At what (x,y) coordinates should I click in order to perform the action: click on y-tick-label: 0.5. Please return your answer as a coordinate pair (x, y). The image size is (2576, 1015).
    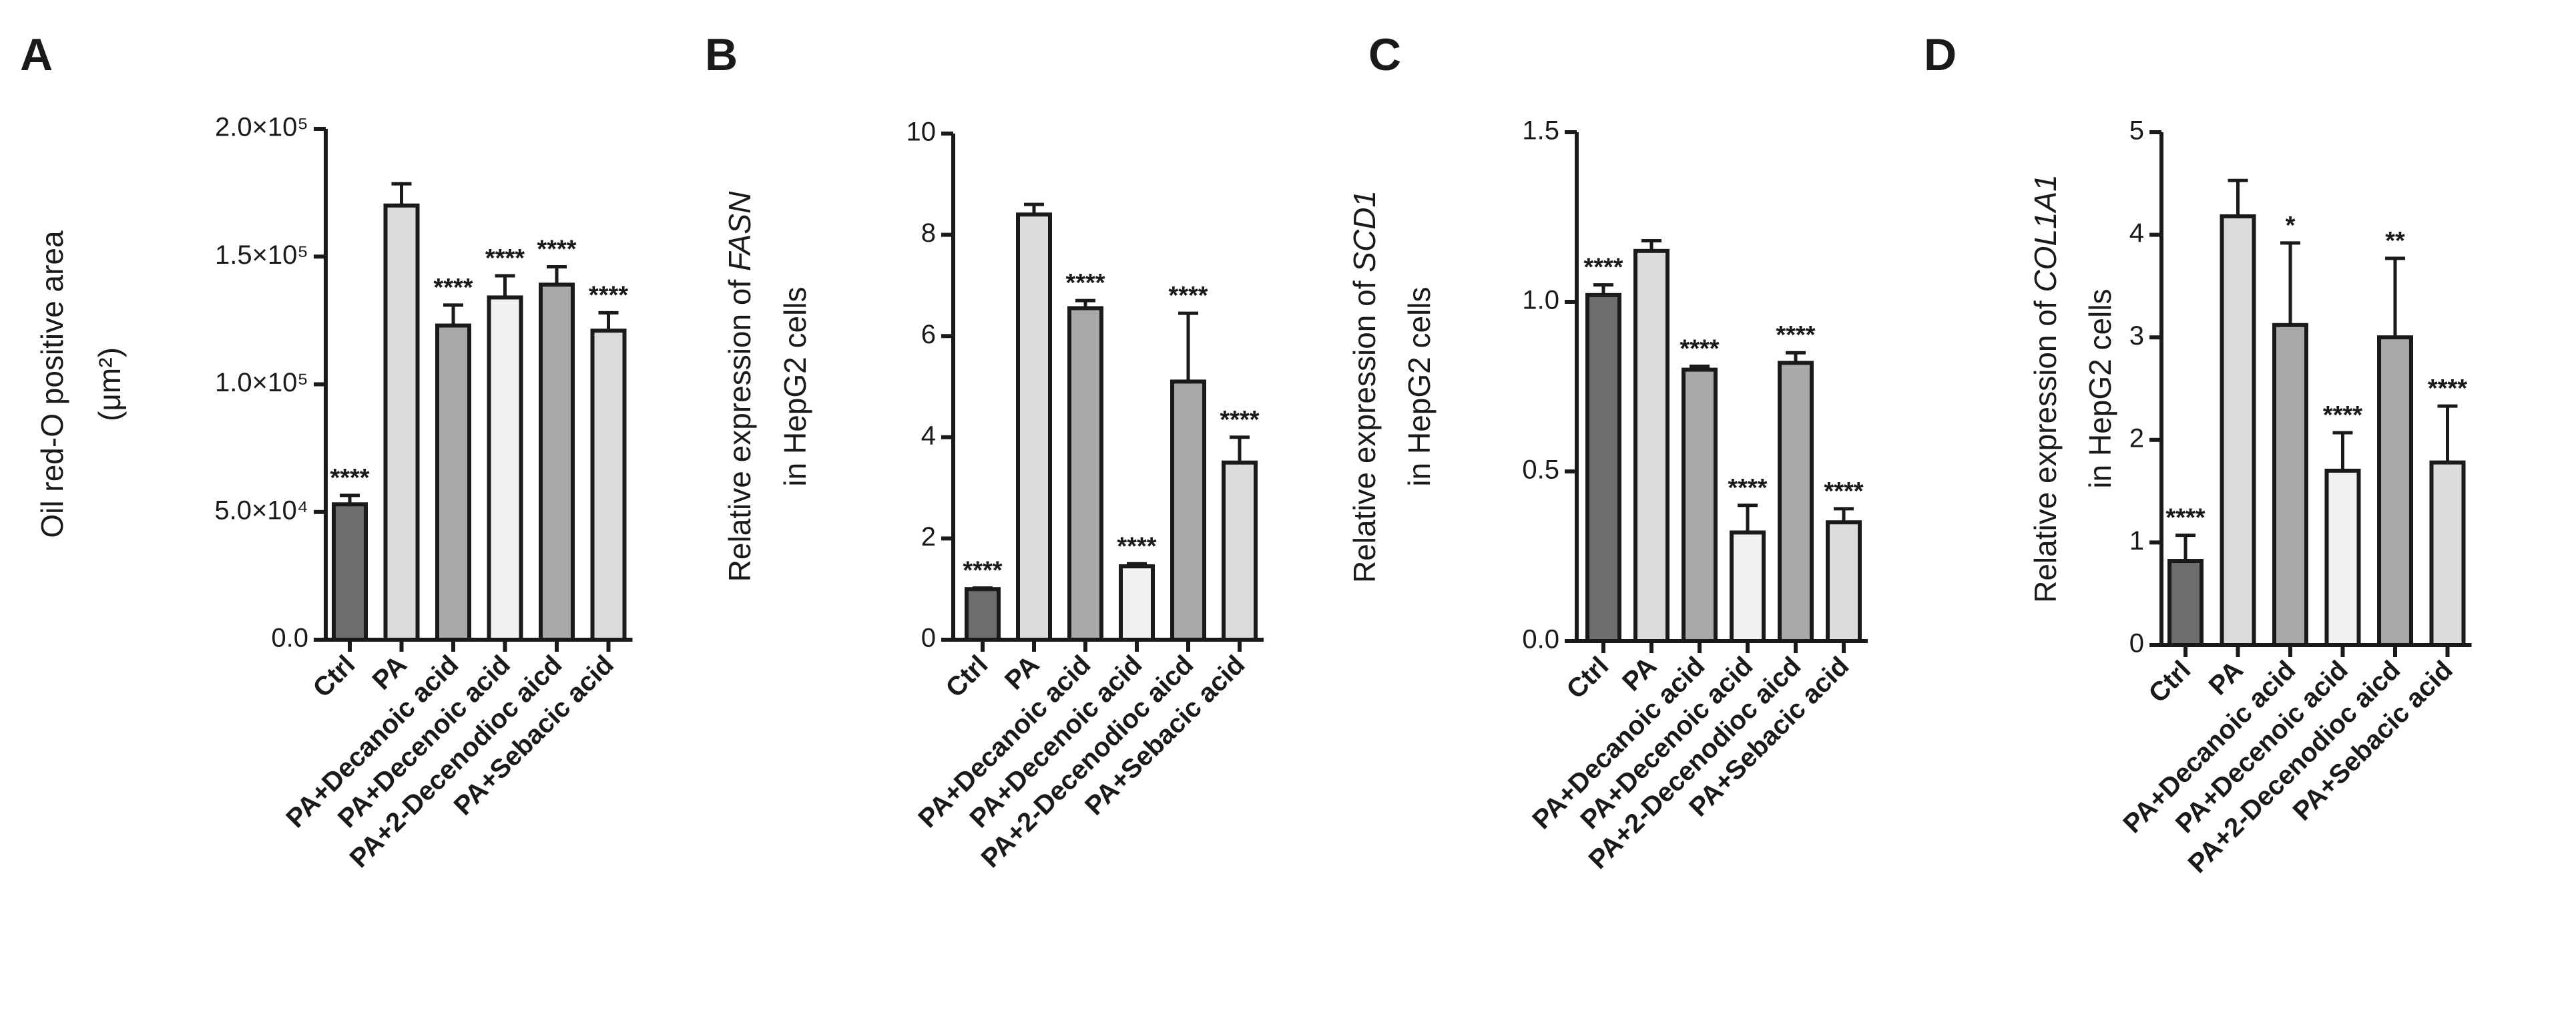
    Looking at the image, I should click on (1540, 470).